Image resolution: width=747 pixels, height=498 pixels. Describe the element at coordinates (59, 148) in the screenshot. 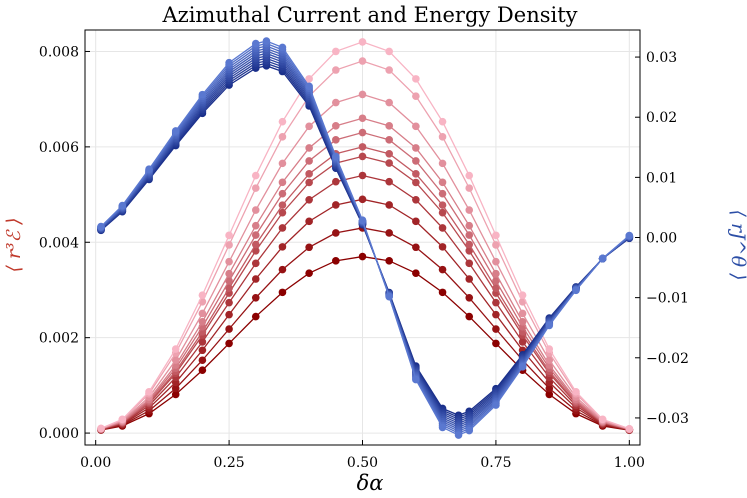

I see `y-left-tick-label: 0.006` at that location.